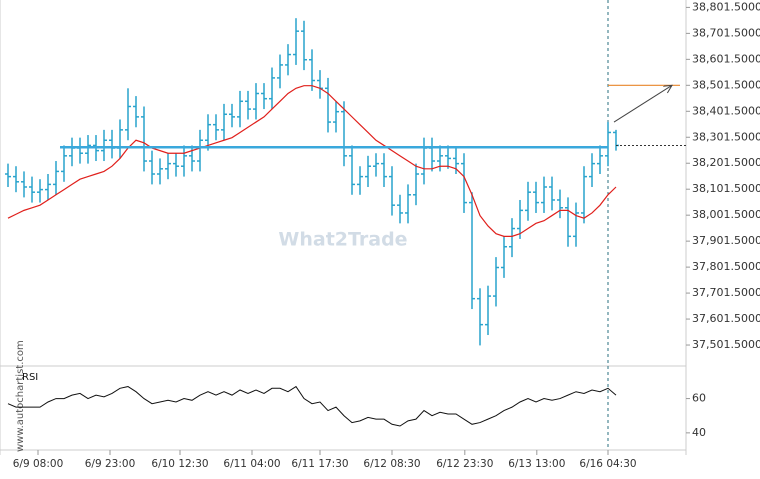 This screenshot has width=760, height=479. What do you see at coordinates (726, 136) in the screenshot?
I see `y-tick-label: 38,301.5000` at bounding box center [726, 136].